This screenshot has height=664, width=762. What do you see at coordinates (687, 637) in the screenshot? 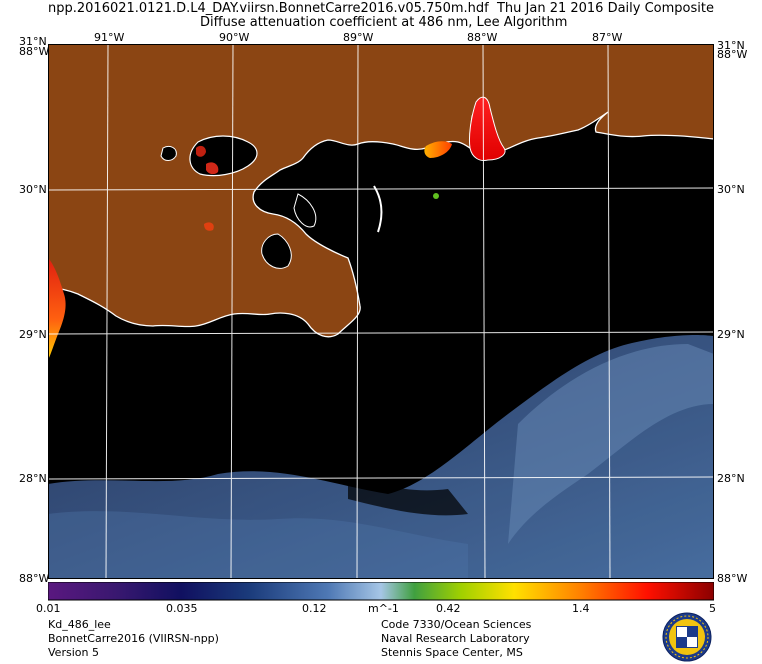
I see `nrl-logo` at bounding box center [687, 637].